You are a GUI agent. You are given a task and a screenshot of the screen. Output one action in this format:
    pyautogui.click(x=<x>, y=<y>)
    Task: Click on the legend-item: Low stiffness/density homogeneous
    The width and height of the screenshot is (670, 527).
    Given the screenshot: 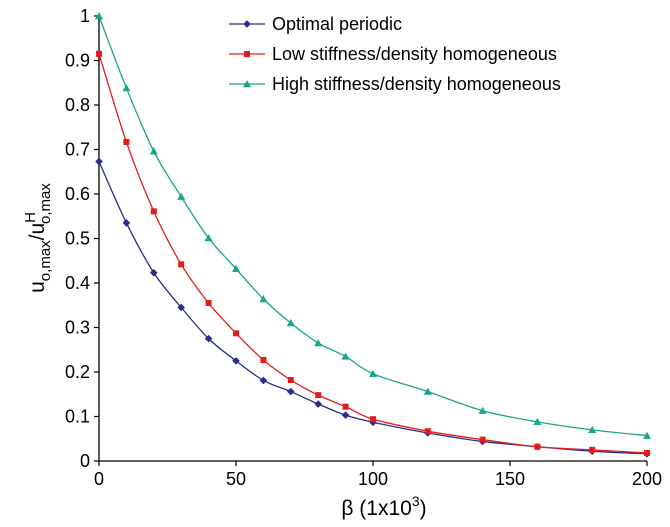 What is the action you would take?
    pyautogui.click(x=393, y=54)
    